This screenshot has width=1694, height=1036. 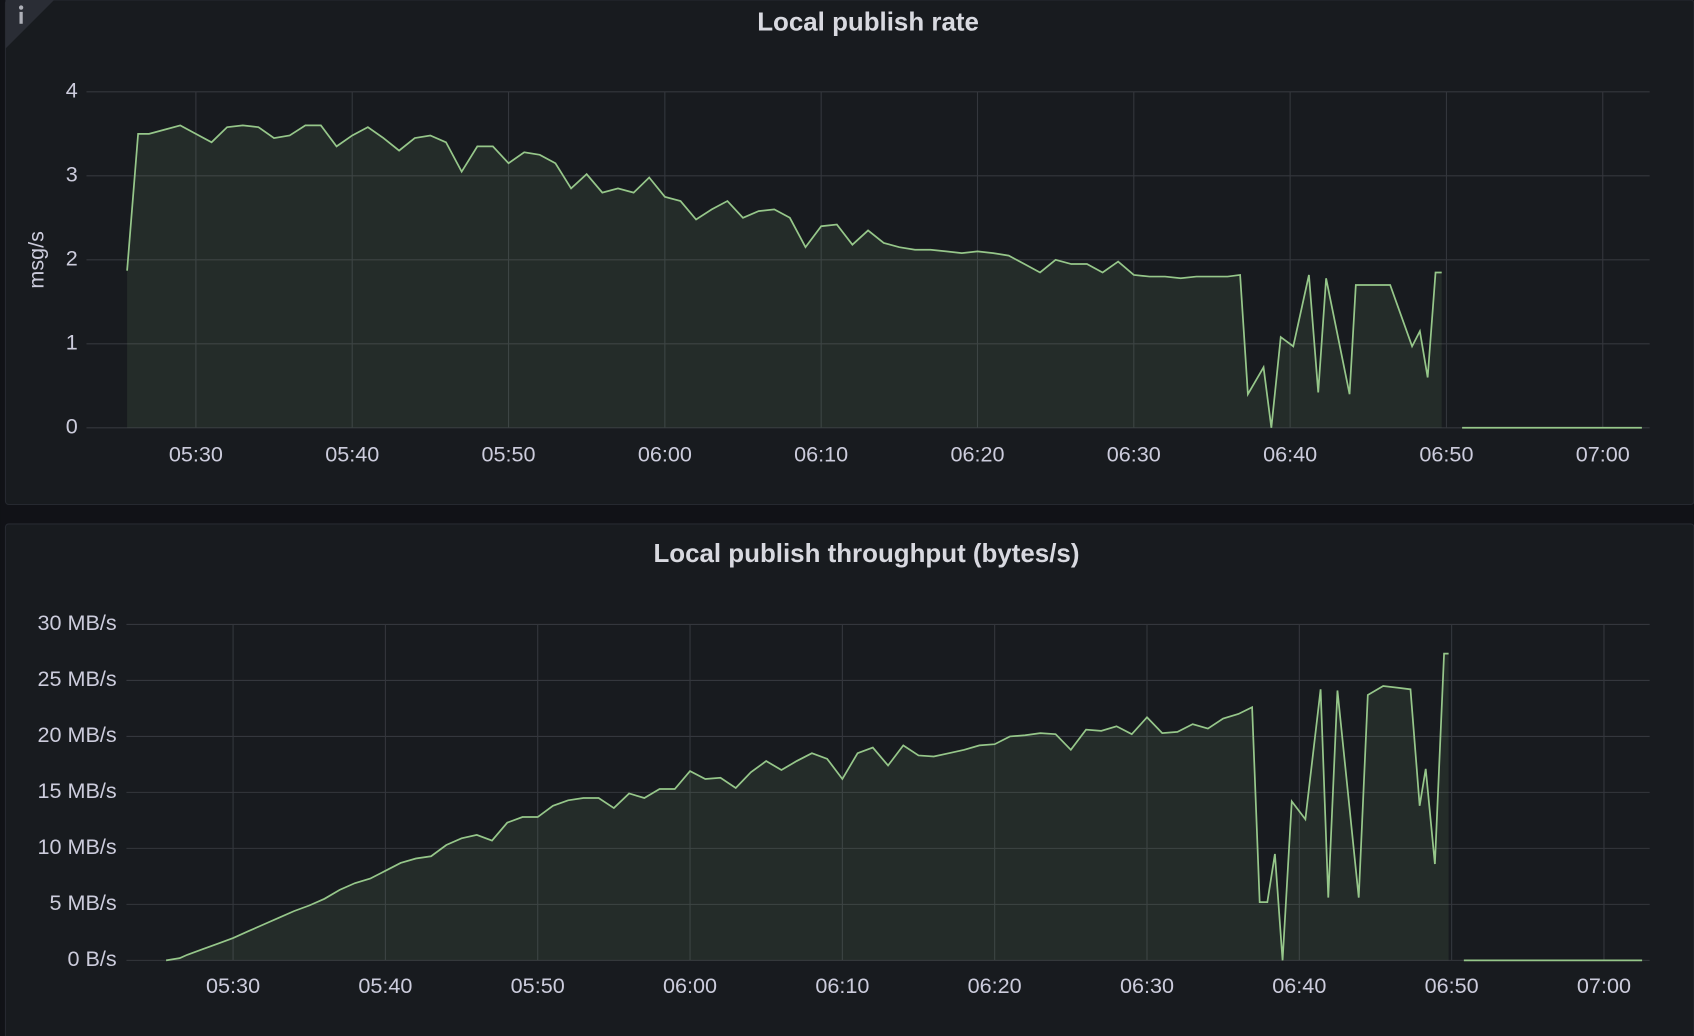 I want to click on panel-title: Local publish throughput (bytes/s), so click(x=866, y=554).